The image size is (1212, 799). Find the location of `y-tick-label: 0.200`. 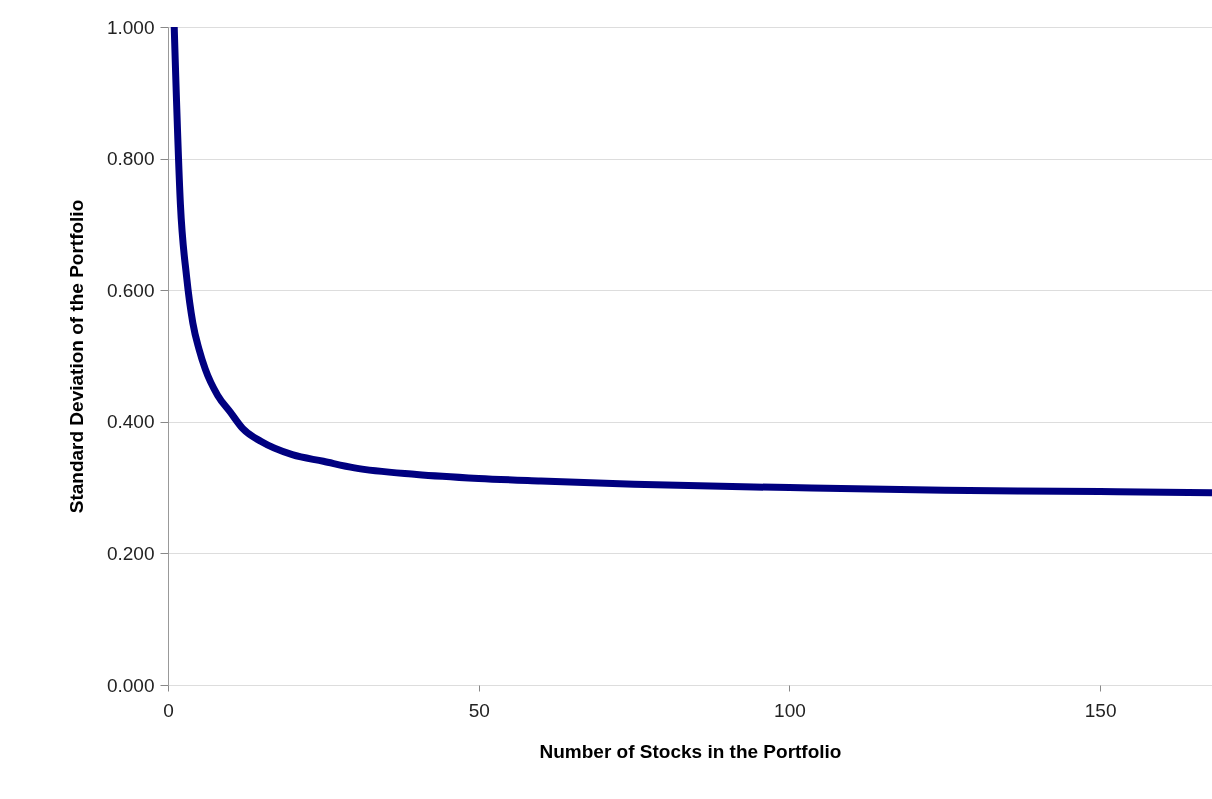

y-tick-label: 0.200 is located at coordinates (130, 553).